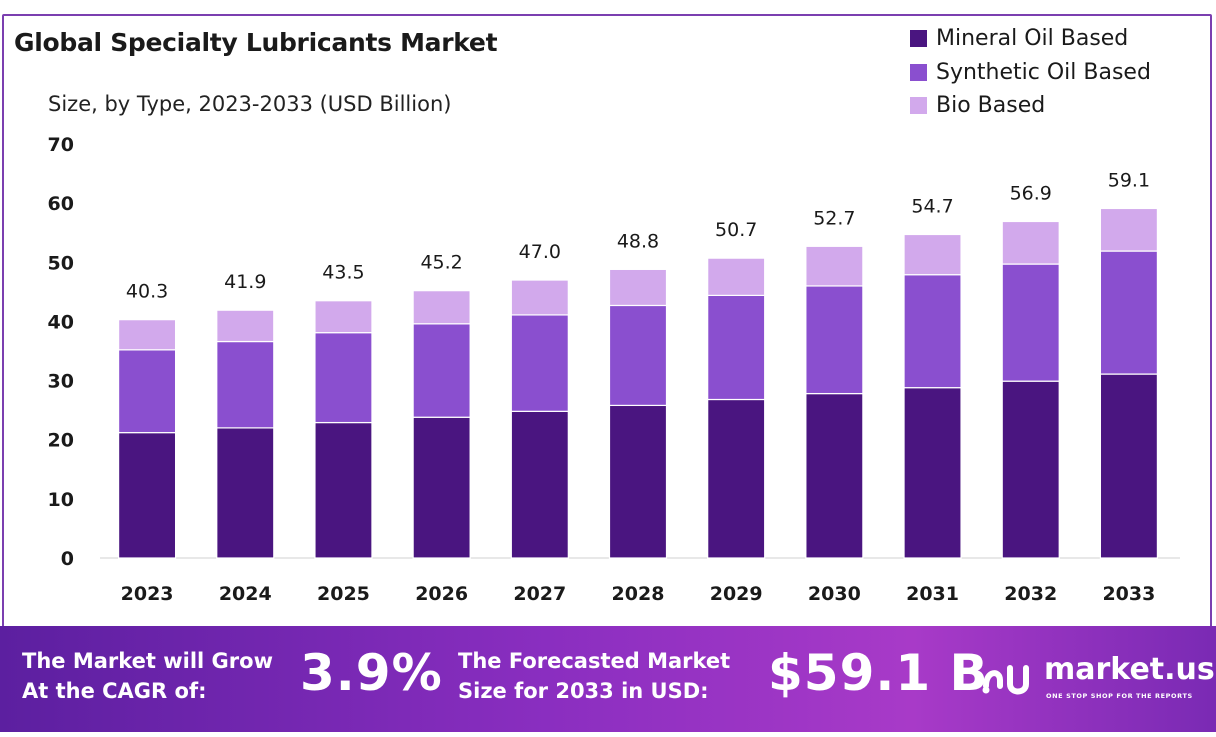  I want to click on y-tick-label: 10, so click(61, 500).